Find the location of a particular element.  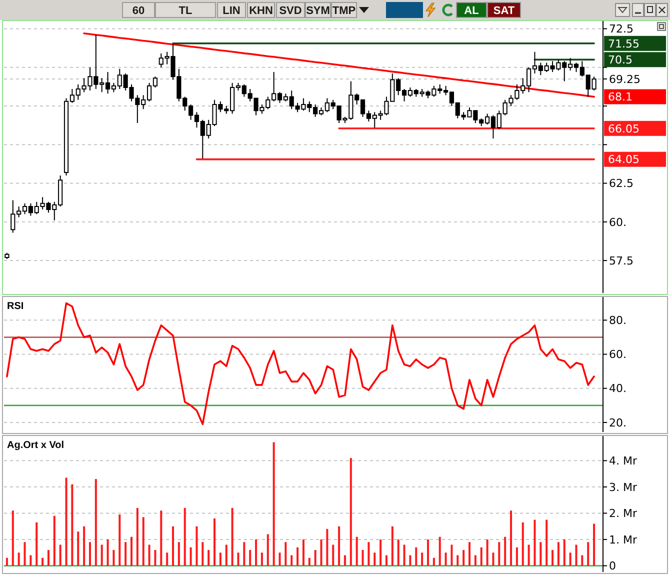

toolbar-button: SVD is located at coordinates (290, 10).